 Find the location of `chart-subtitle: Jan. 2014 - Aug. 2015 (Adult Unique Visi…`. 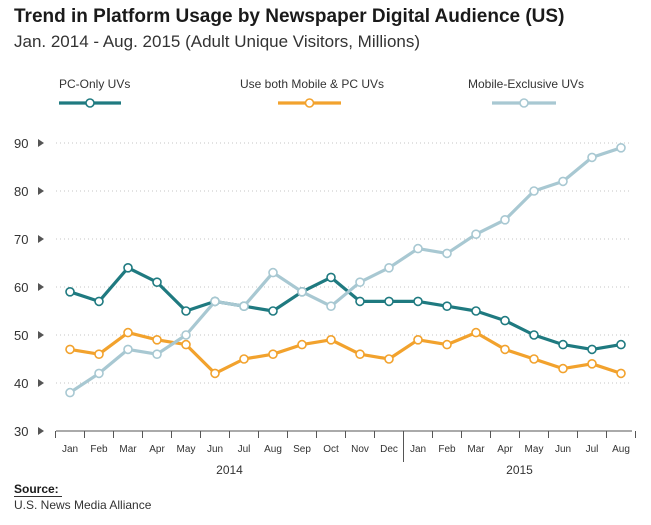

chart-subtitle: Jan. 2014 - Aug. 2015 (Adult Unique Visi… is located at coordinates (217, 41).